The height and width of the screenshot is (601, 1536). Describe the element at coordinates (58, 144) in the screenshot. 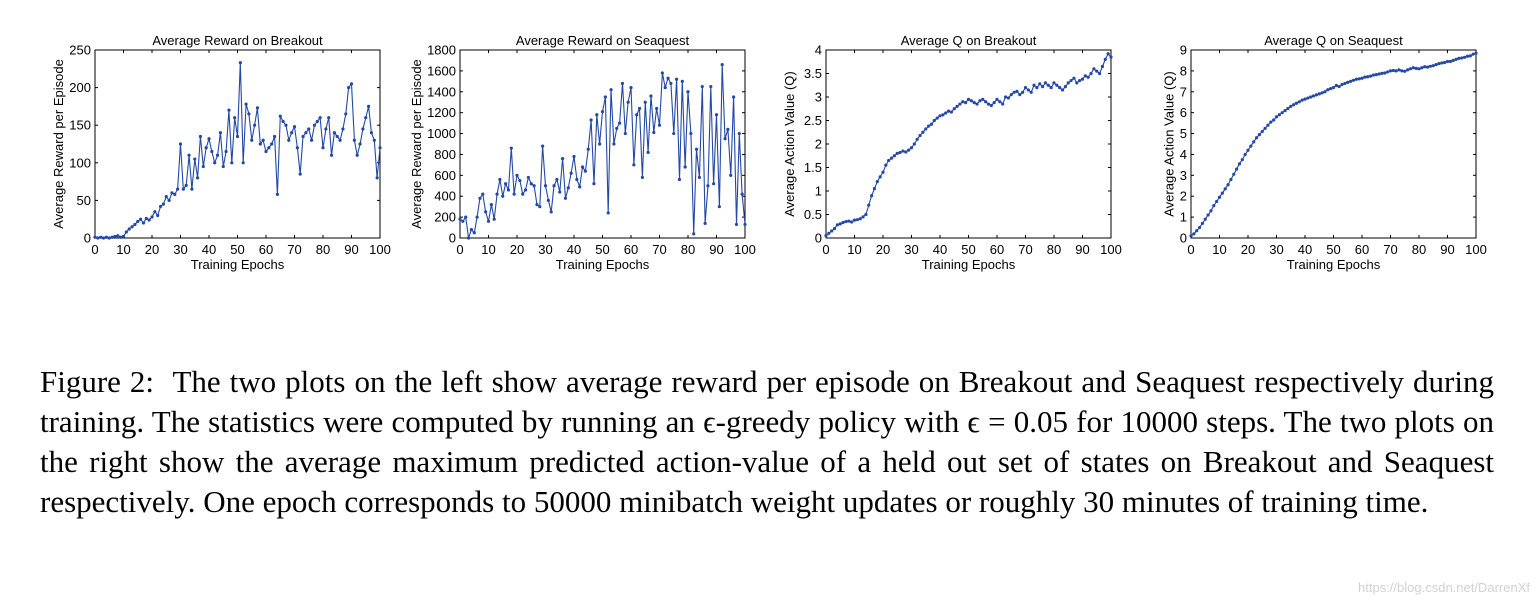

I see `y-axis-label: Average Reward per Episode` at that location.